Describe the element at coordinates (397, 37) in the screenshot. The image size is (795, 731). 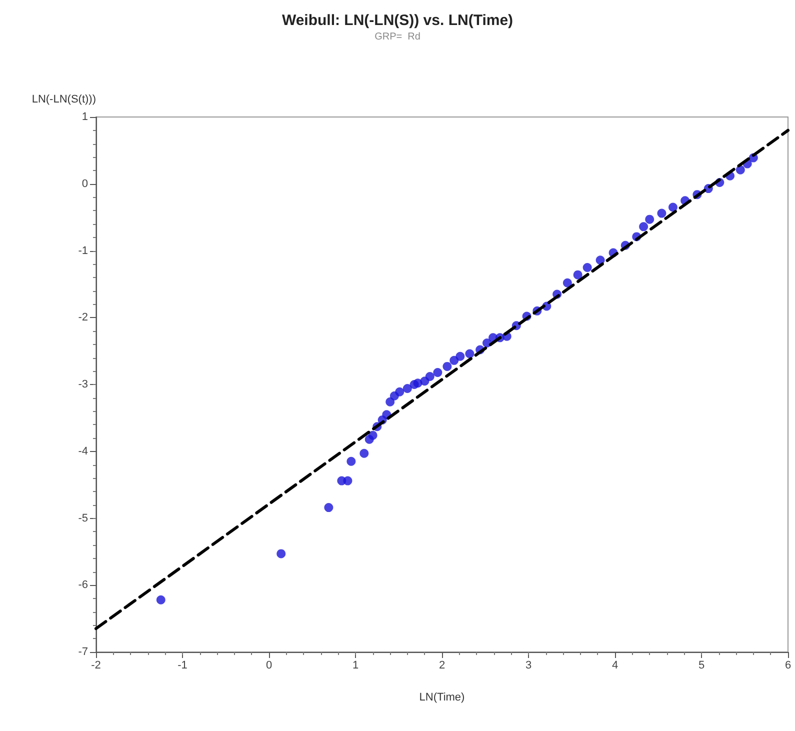
I see `chart-subtitle: GRP= Rd` at that location.